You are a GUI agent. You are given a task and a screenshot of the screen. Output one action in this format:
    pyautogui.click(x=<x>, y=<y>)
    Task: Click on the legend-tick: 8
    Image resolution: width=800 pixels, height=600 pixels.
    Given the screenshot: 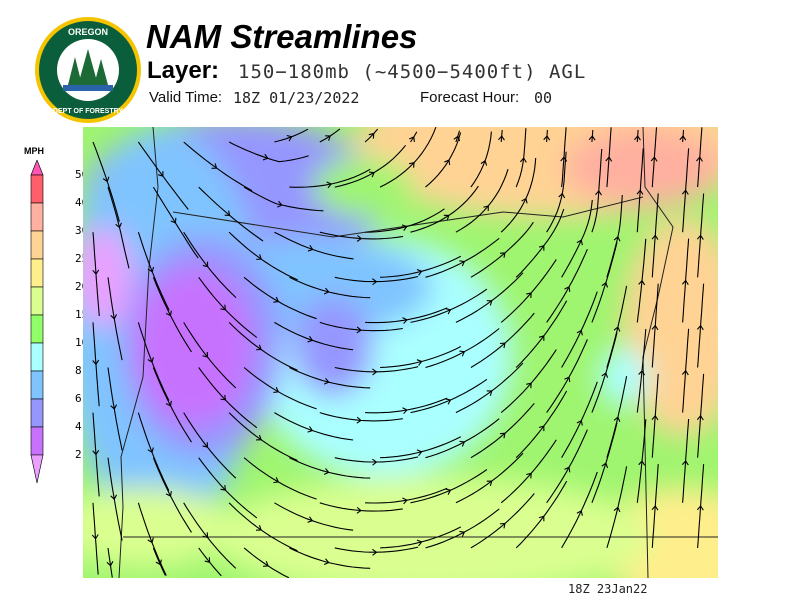 What is the action you would take?
    pyautogui.click(x=78, y=370)
    